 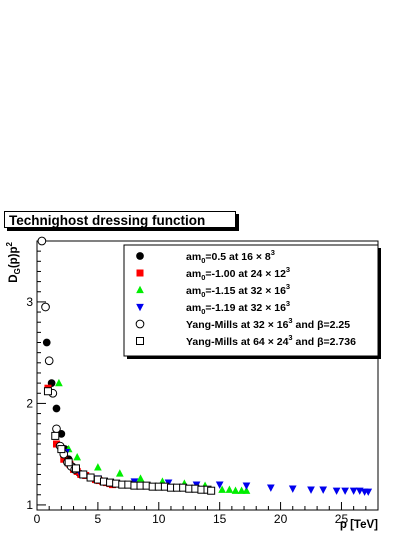 What do you see at coordinates (98, 519) in the screenshot?
I see `x-tick-label: 5` at bounding box center [98, 519].